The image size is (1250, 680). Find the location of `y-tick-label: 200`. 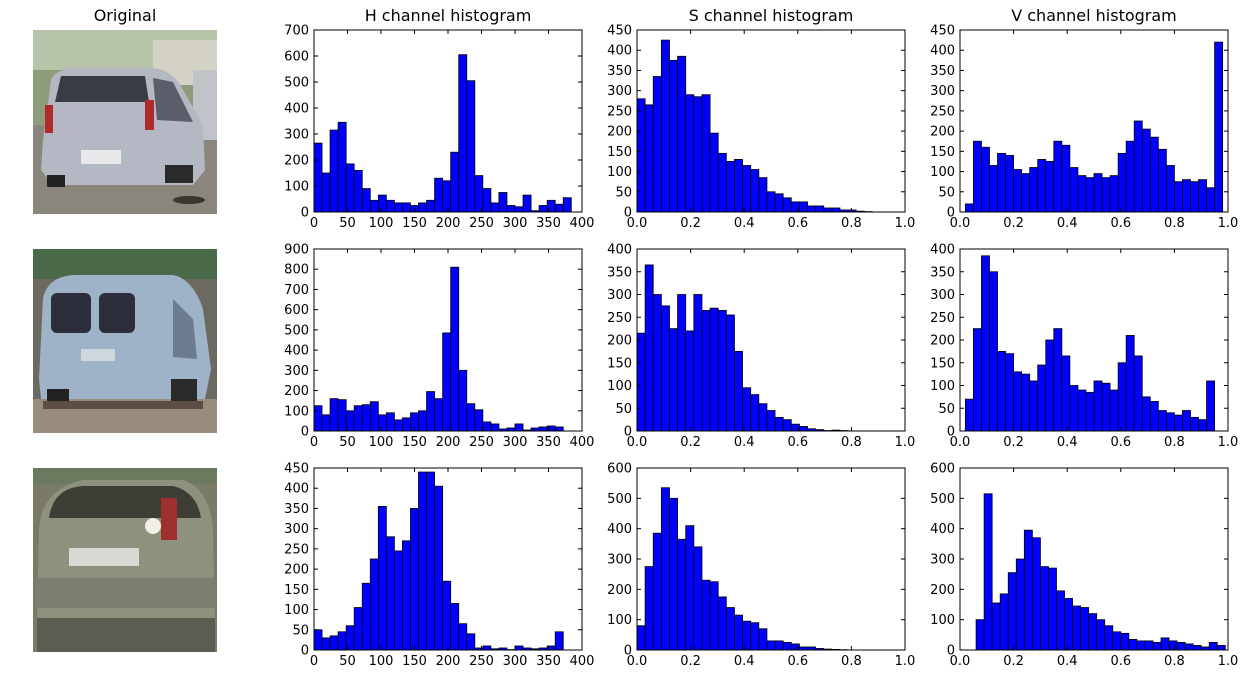

y-tick-label: 200 is located at coordinates (296, 391).